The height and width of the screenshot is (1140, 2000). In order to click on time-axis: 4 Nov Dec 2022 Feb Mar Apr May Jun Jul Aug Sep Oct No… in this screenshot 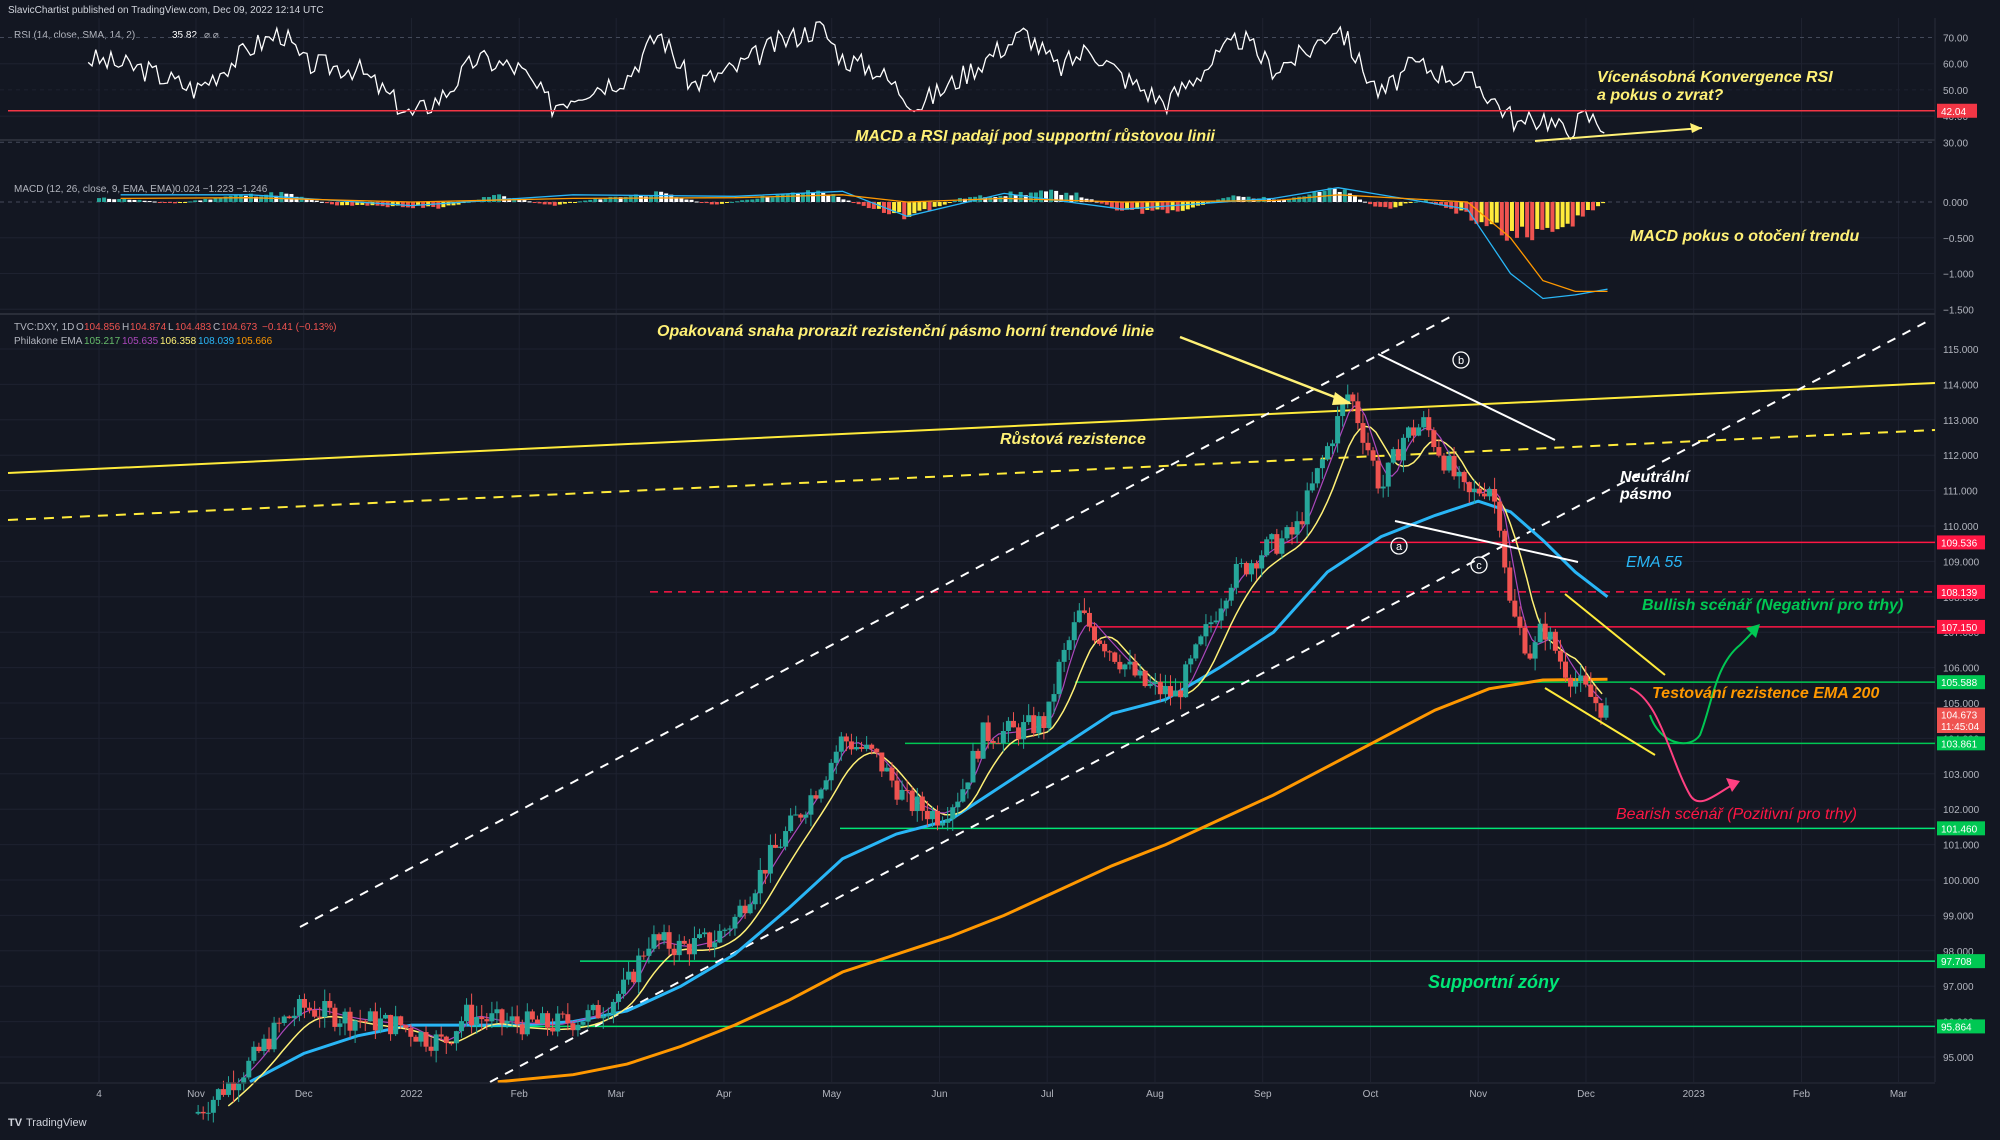, I will do `click(967, 1091)`.